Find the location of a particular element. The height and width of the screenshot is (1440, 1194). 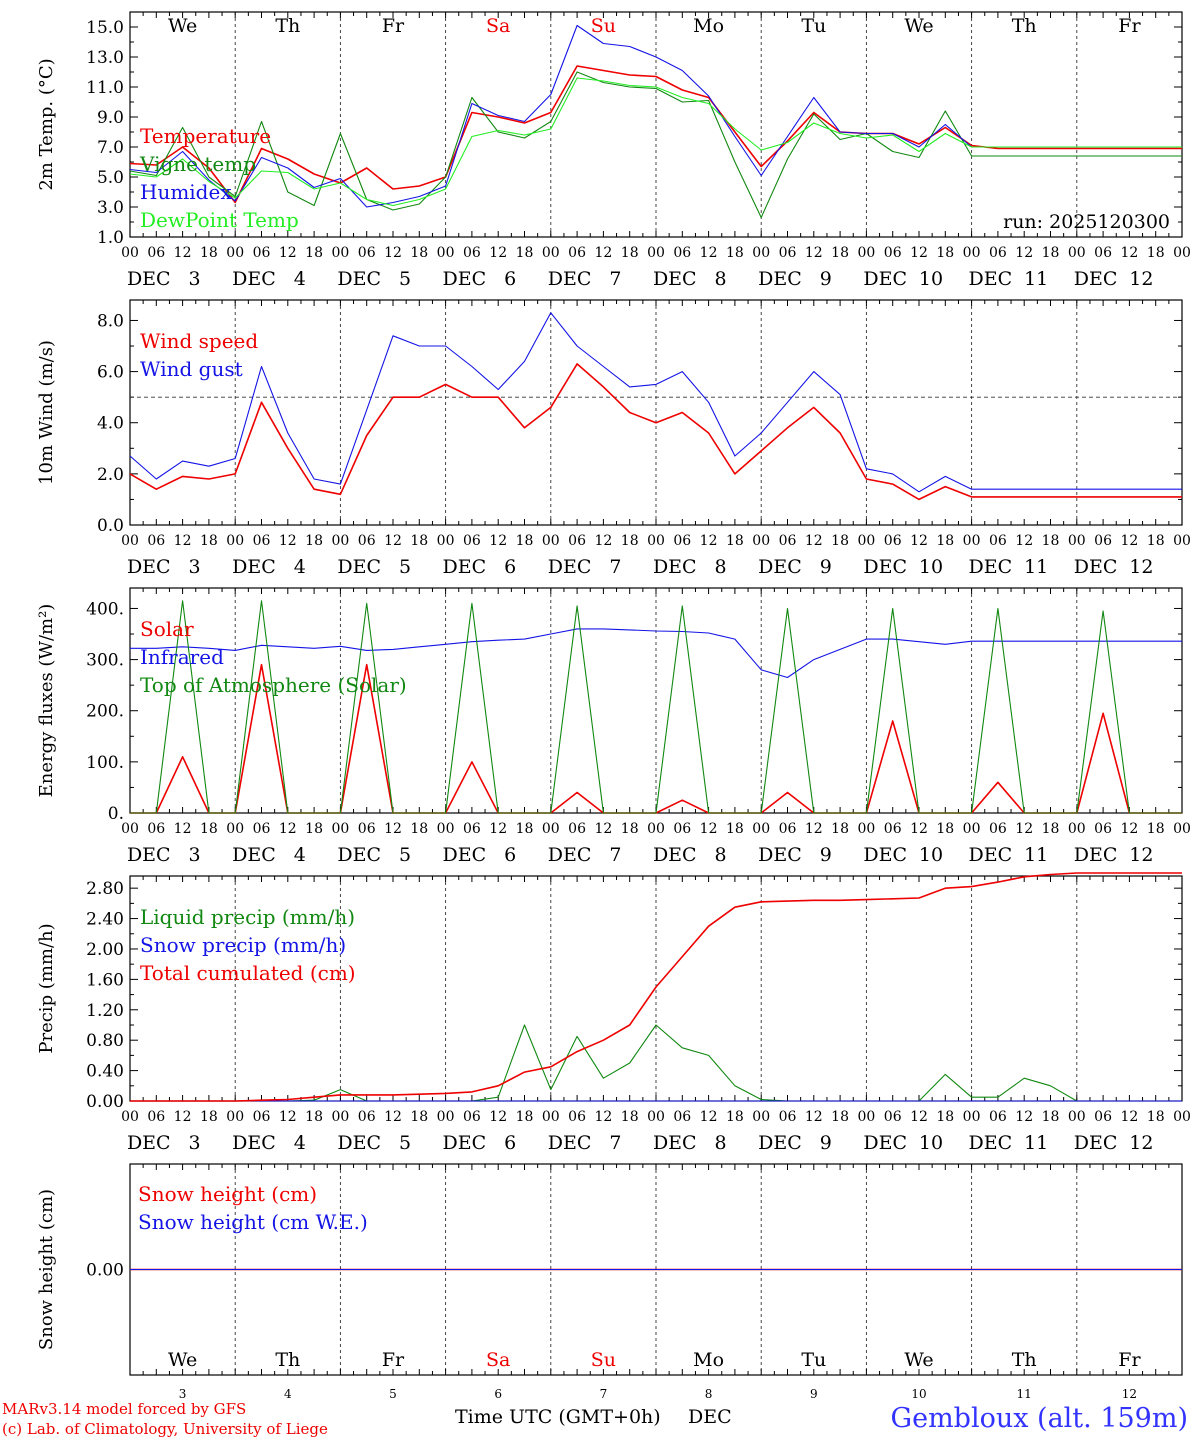

date-day-label: 11 is located at coordinates (1036, 279).